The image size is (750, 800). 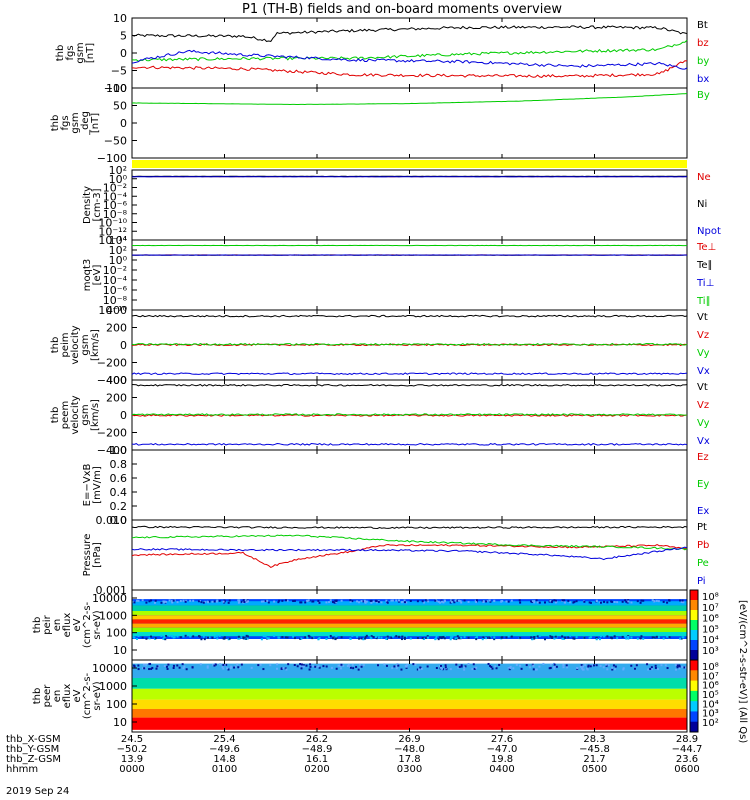 I want to click on panel-frame, so click(x=409, y=555).